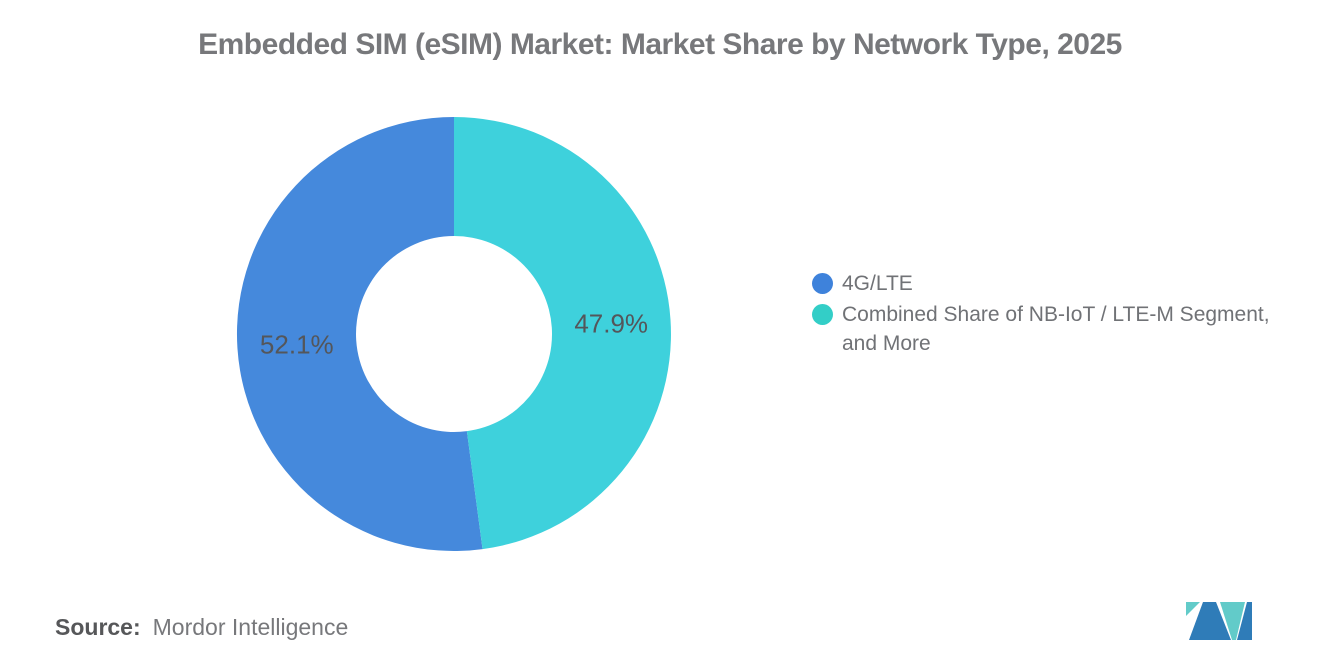 Image resolution: width=1320 pixels, height=665 pixels. Describe the element at coordinates (297, 344) in the screenshot. I see `slice-data-label: 52.1%` at that location.